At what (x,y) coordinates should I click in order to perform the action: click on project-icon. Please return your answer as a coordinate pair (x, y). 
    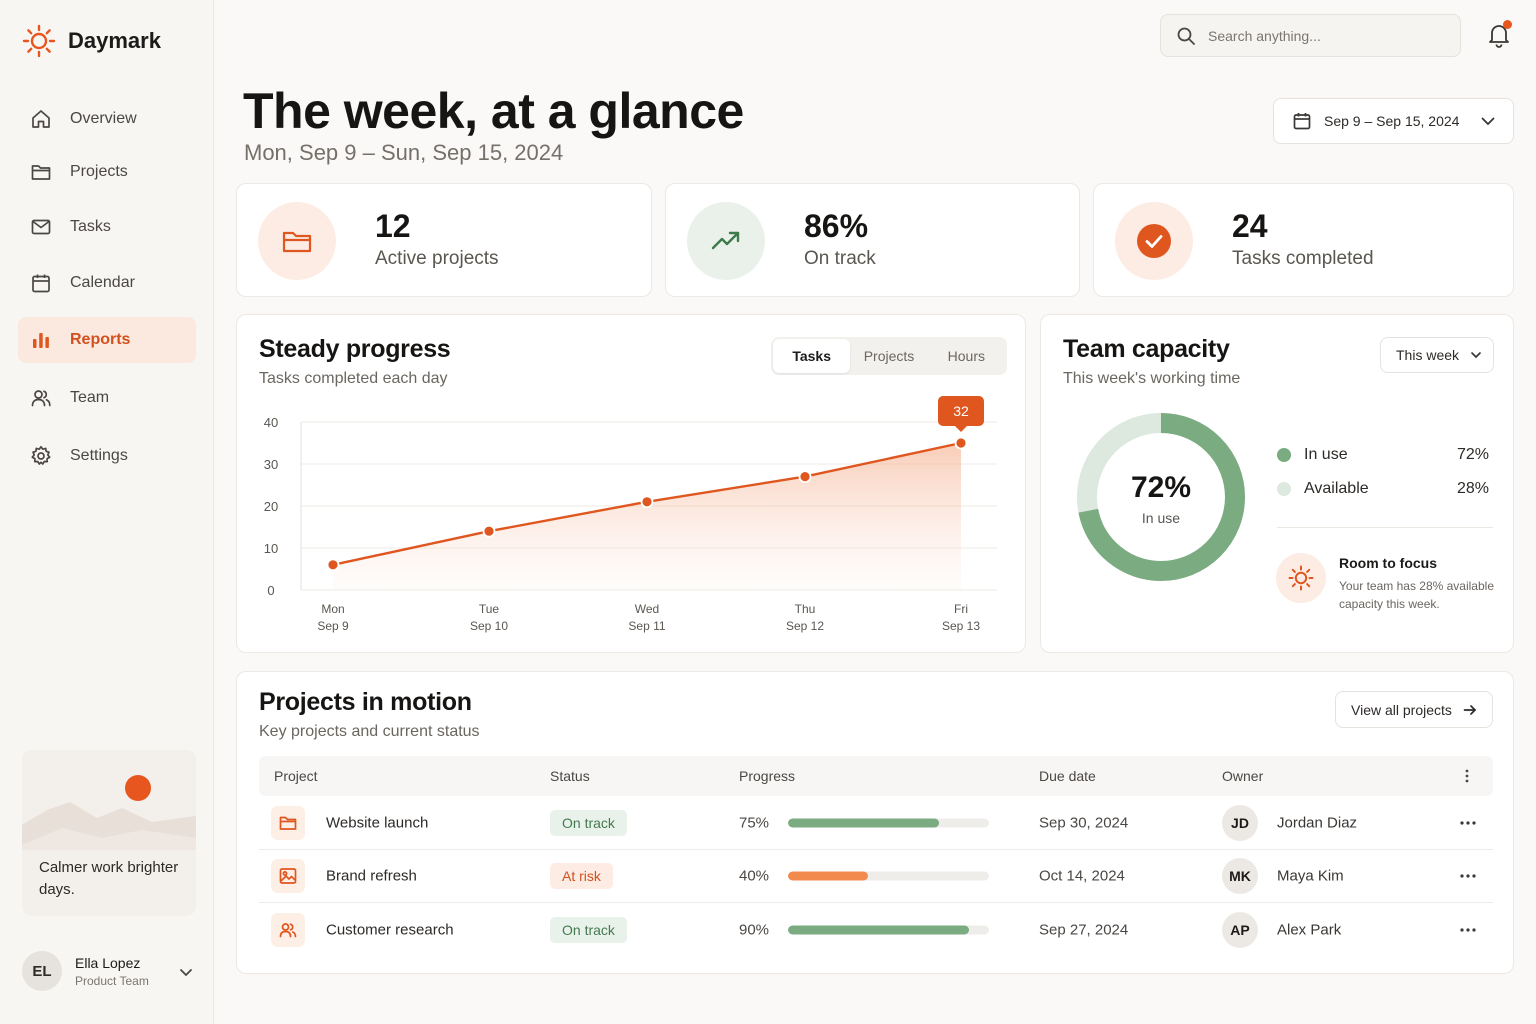
    Looking at the image, I should click on (288, 929).